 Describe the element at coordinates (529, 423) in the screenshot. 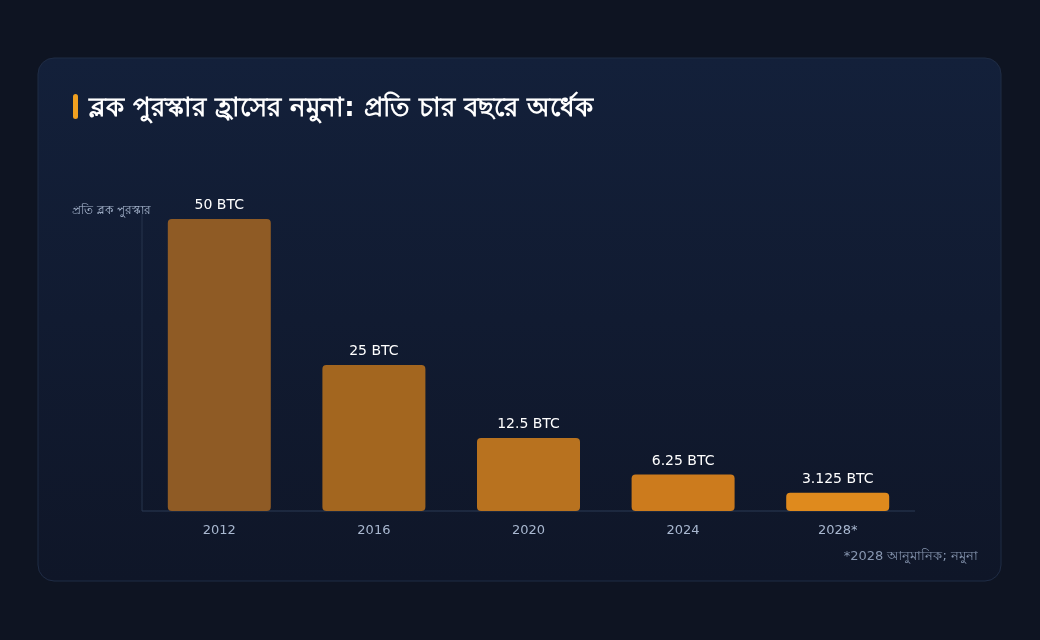

I see `data-label: 12.5 BTC` at that location.